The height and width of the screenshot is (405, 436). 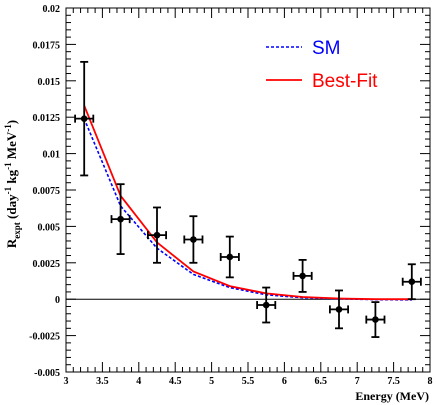 I want to click on x-tick-label: 3, so click(x=66, y=381).